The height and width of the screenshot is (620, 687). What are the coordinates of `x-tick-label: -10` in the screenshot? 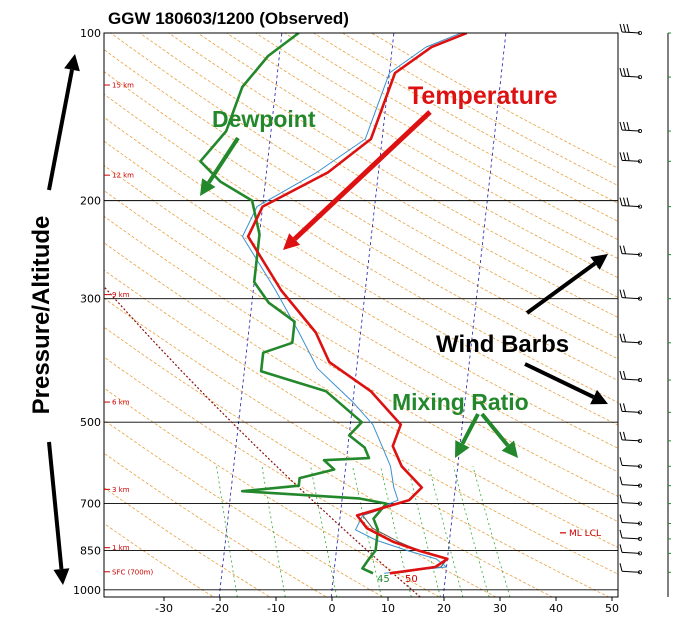 It's located at (276, 608).